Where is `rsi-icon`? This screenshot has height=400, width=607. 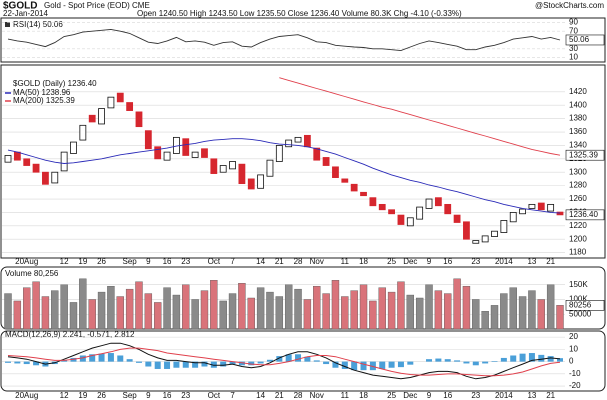
rsi-icon is located at coordinates (7, 24).